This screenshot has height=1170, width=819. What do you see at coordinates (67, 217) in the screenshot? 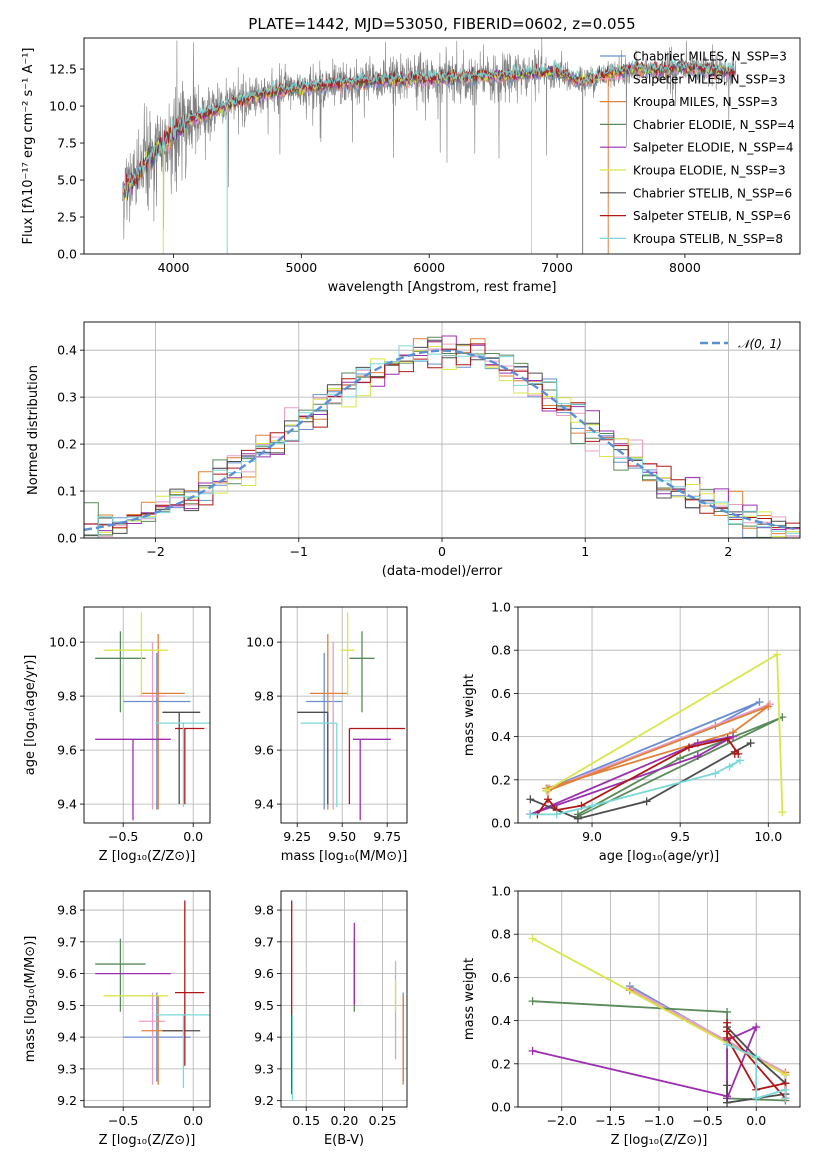
I see `y-tick-label: 2.5` at bounding box center [67, 217].